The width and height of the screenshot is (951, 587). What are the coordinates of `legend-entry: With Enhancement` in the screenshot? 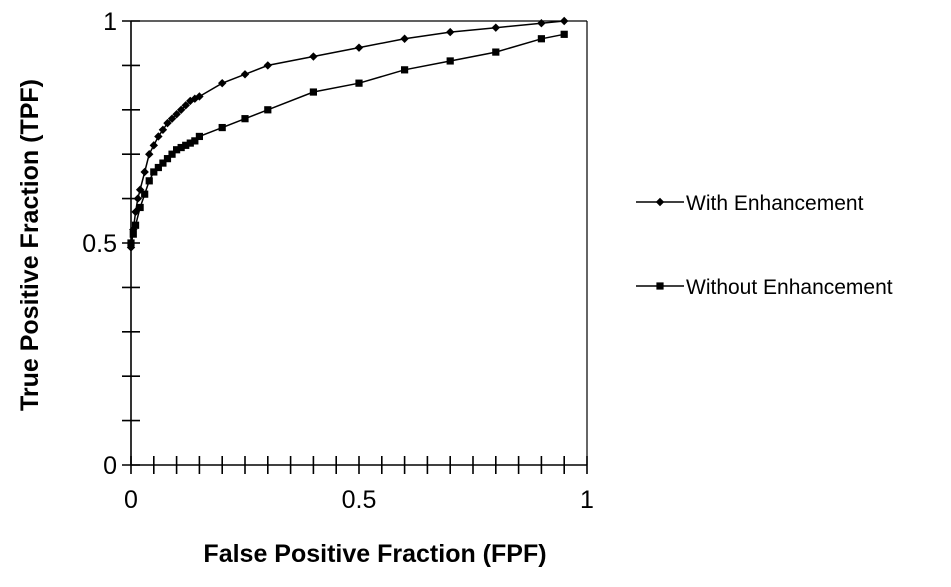 It's located at (750, 203).